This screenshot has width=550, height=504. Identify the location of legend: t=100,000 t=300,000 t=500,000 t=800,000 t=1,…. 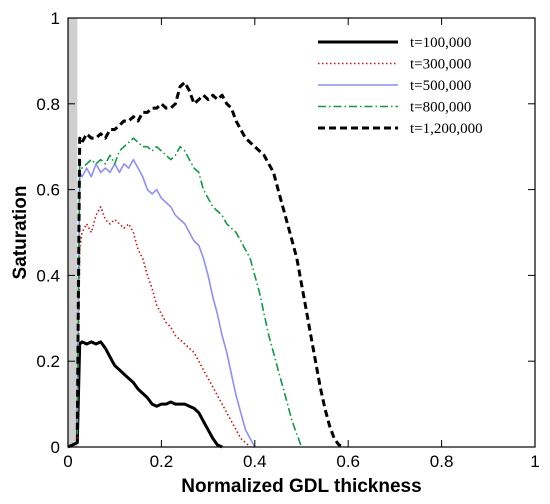
(400, 86).